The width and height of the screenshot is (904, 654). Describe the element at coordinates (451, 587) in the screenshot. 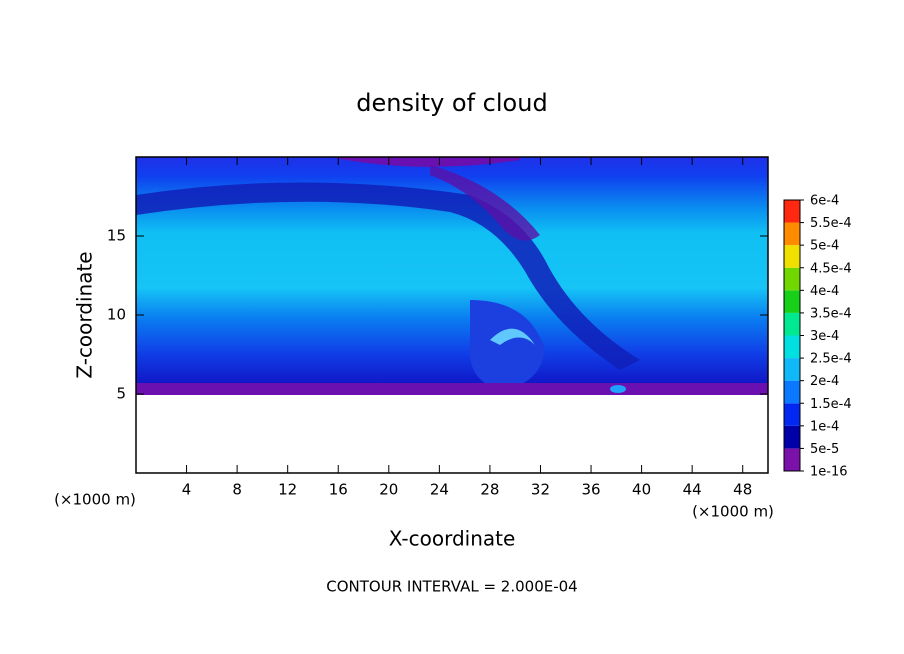

I see `footnote: CONTOUR INTERVAL = 2.000E-04` at that location.